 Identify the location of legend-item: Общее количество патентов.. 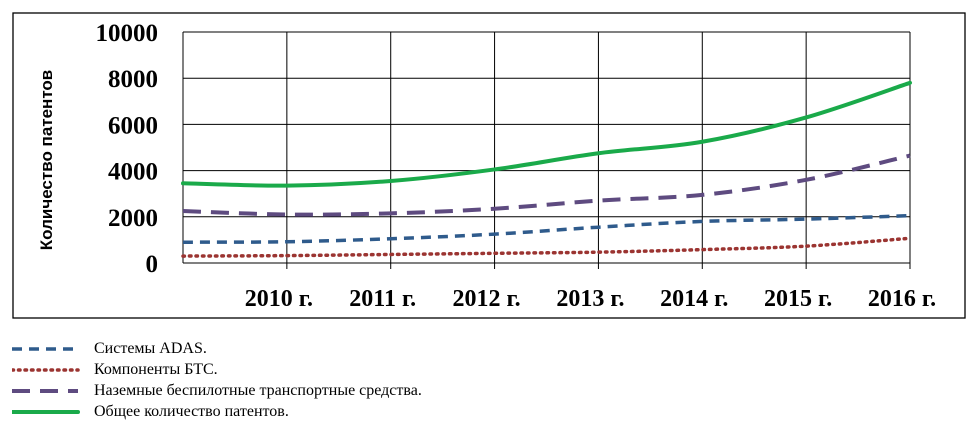
(217, 411).